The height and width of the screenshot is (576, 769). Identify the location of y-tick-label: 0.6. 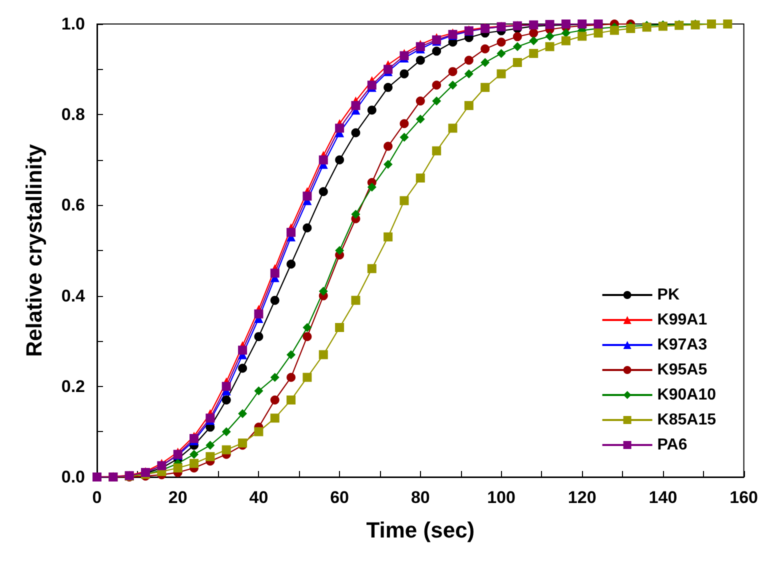
(73, 205).